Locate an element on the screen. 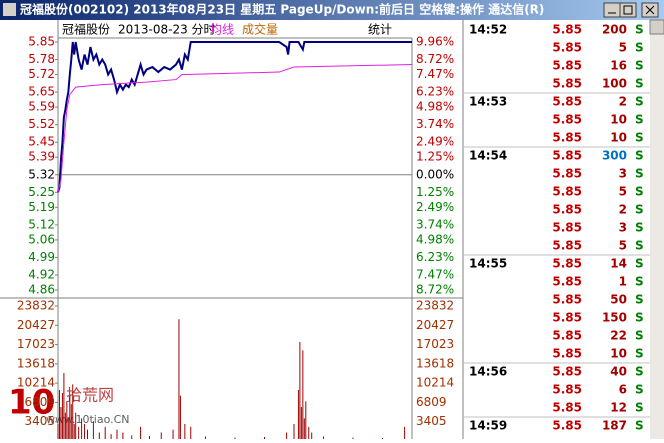 Image resolution: width=664 pixels, height=443 pixels. scroll-up is located at coordinates (656, 27).